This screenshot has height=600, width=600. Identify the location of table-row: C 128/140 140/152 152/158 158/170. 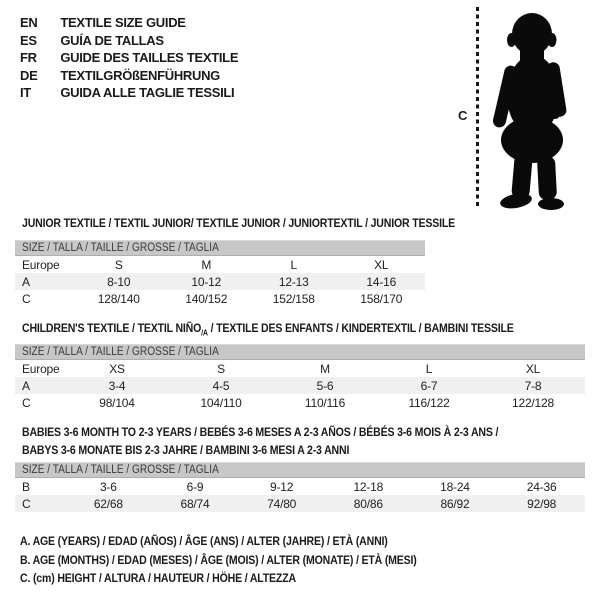
(220, 298).